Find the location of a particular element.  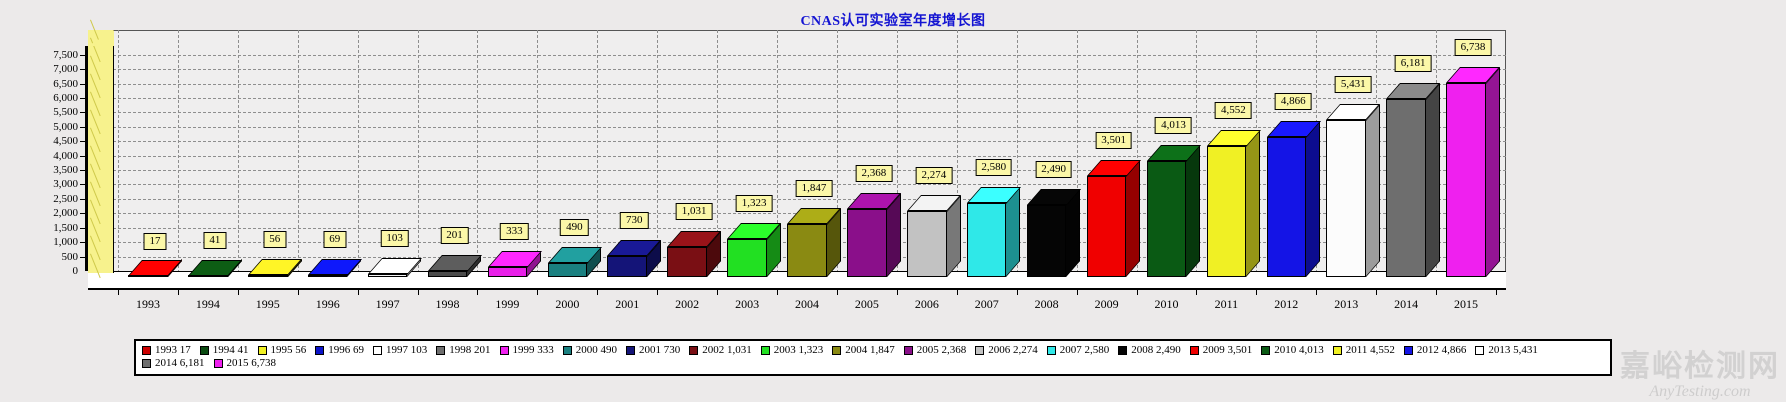

legend-item-11: 2004 1,847 is located at coordinates (863, 350).